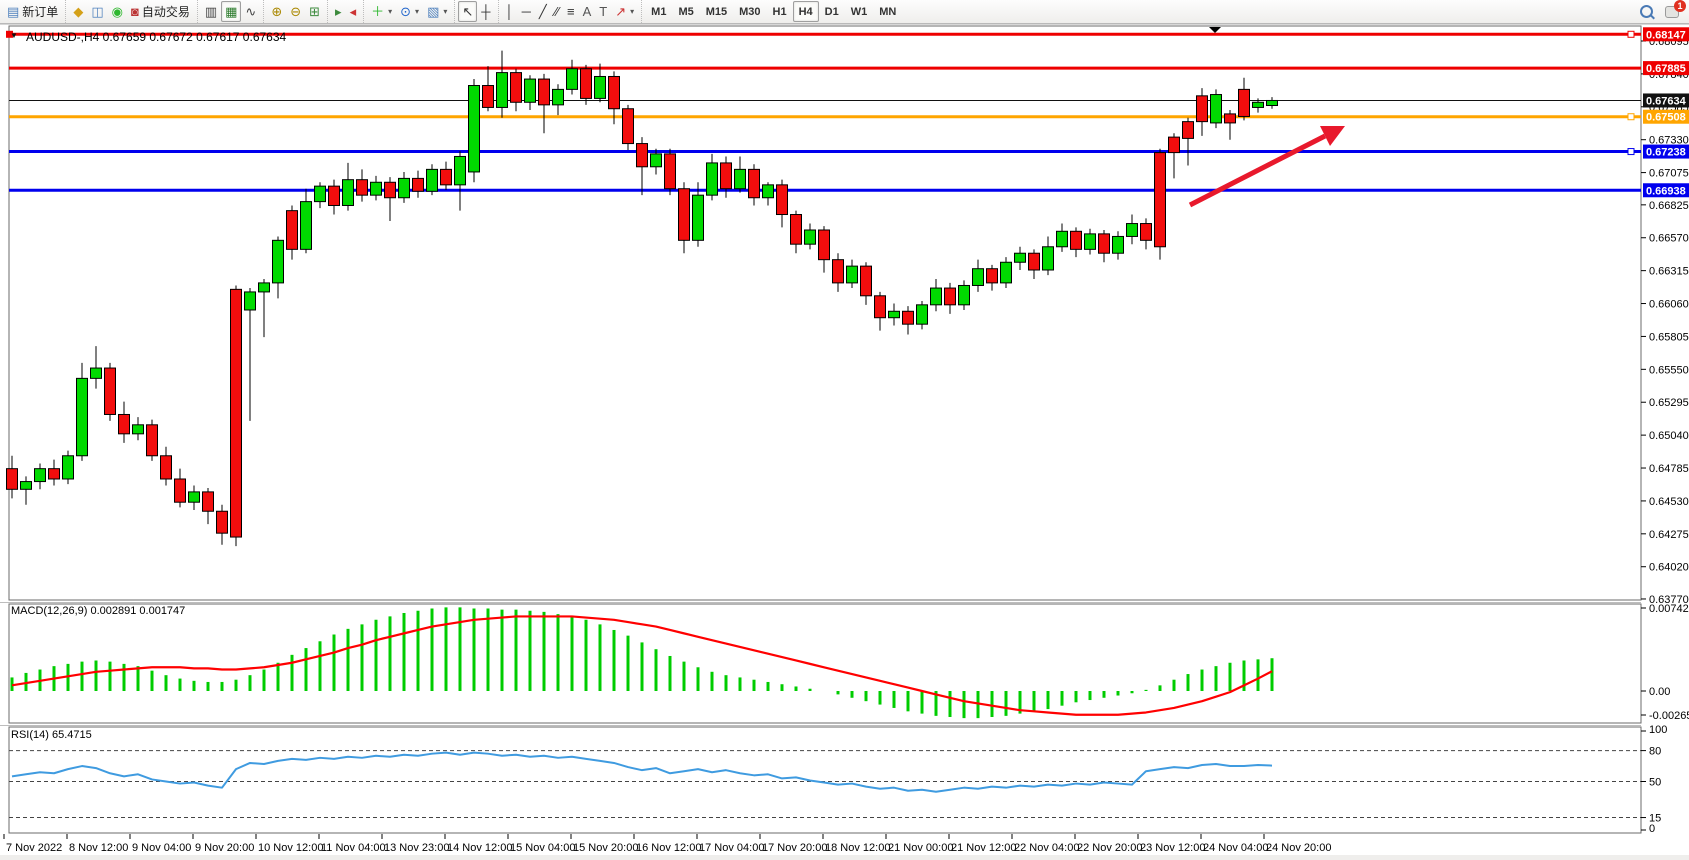 This screenshot has height=860, width=1689. Describe the element at coordinates (1669, 469) in the screenshot. I see `price-tick-label: 0.64785` at that location.